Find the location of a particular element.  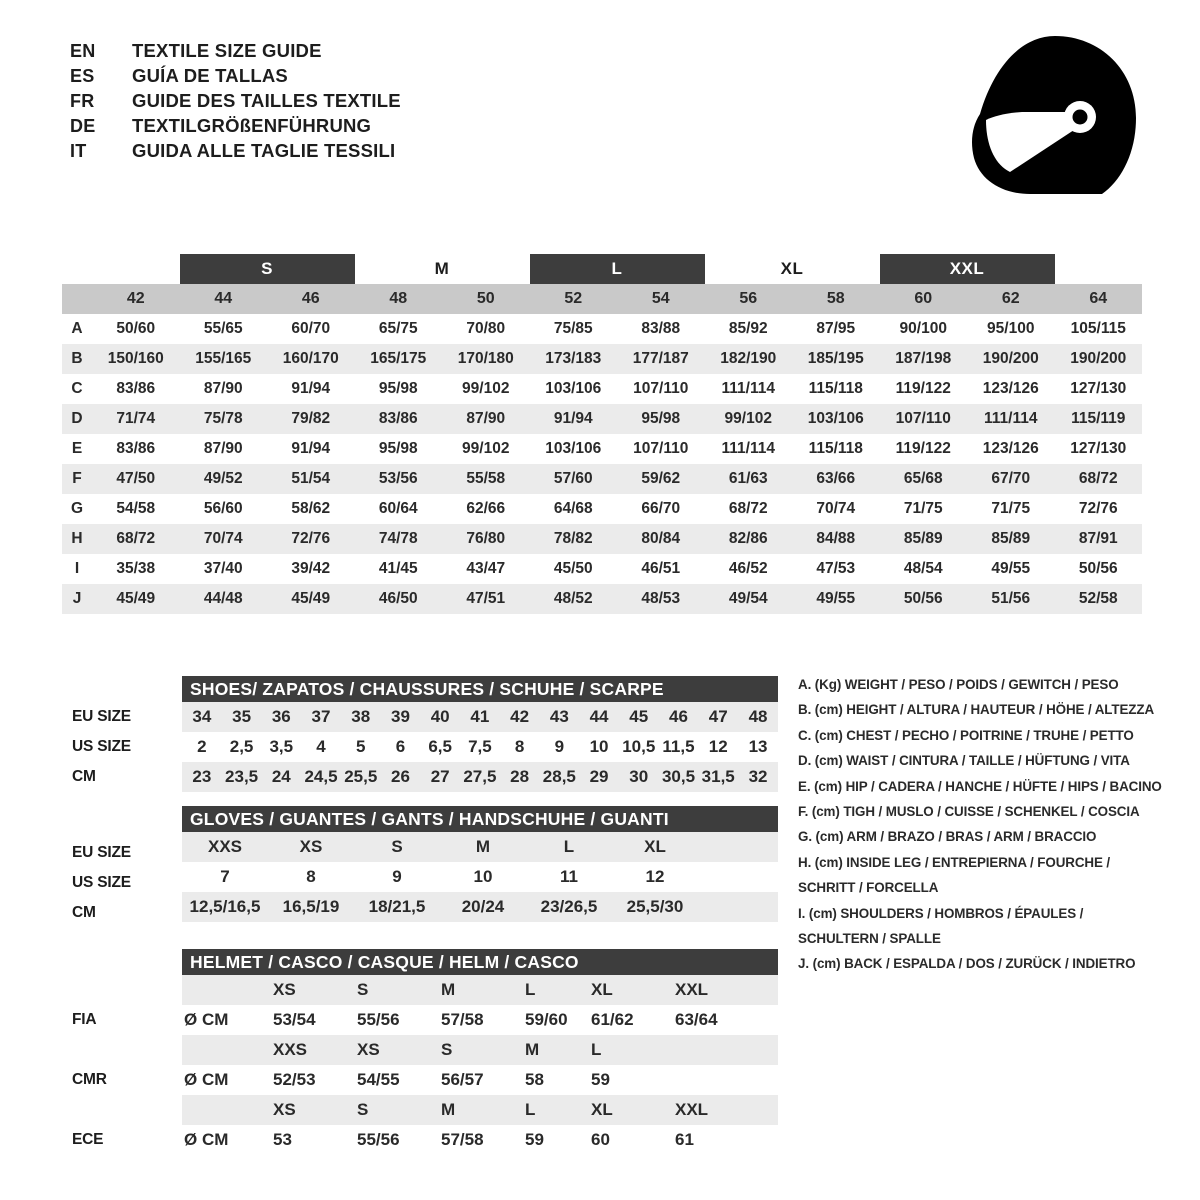

title-language-code: IT is located at coordinates (78, 151).